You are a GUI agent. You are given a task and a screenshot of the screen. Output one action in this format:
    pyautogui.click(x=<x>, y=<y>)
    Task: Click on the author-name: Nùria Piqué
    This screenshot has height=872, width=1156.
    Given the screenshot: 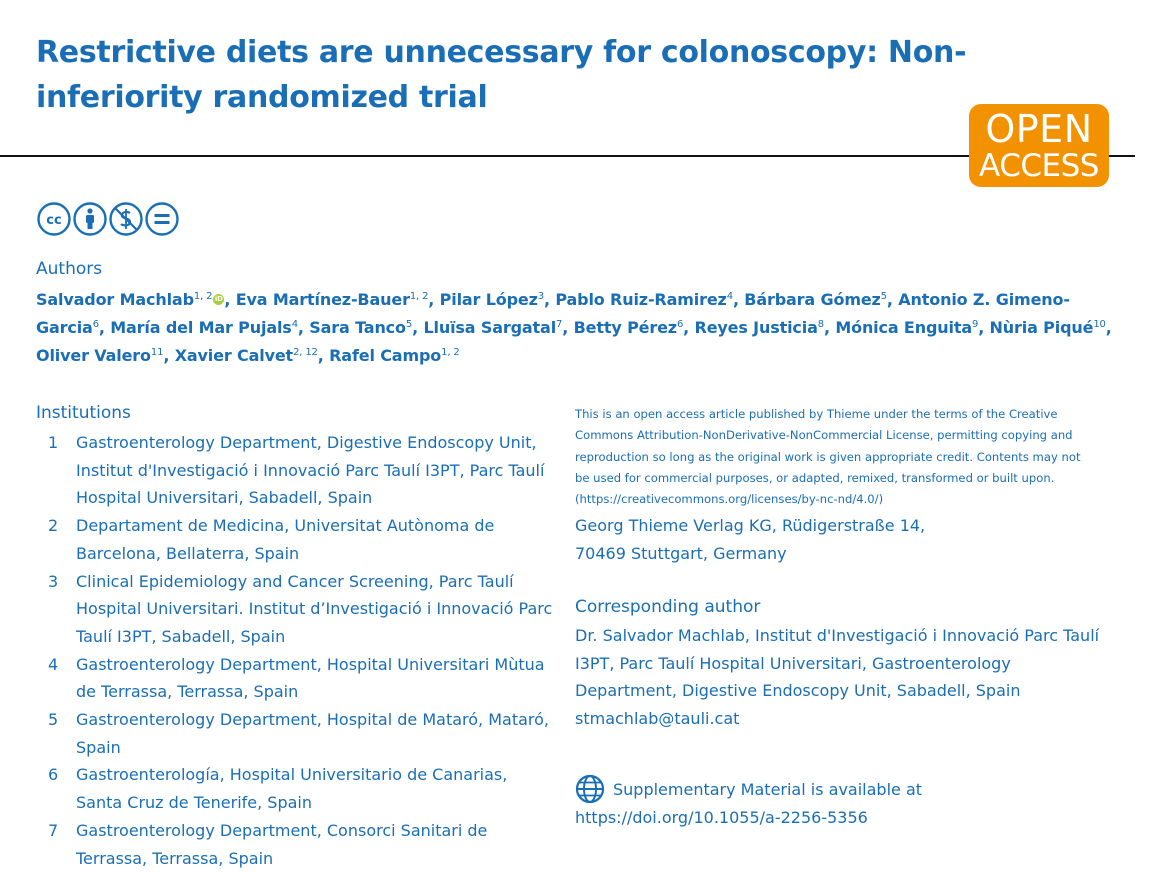 What is the action you would take?
    pyautogui.click(x=1041, y=327)
    